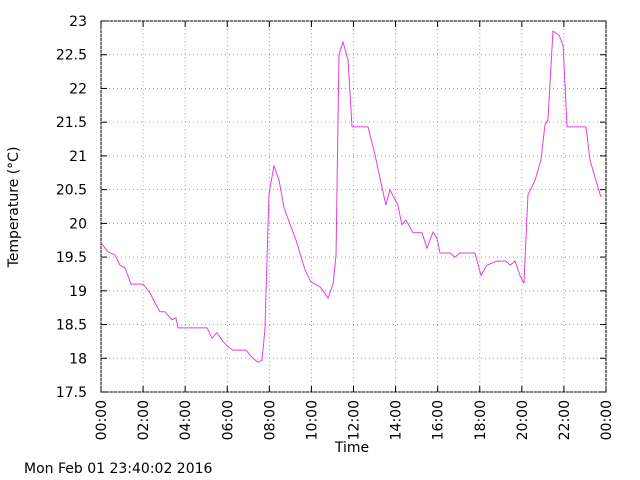  What do you see at coordinates (71, 393) in the screenshot?
I see `y-tick-label: 17.5` at bounding box center [71, 393].